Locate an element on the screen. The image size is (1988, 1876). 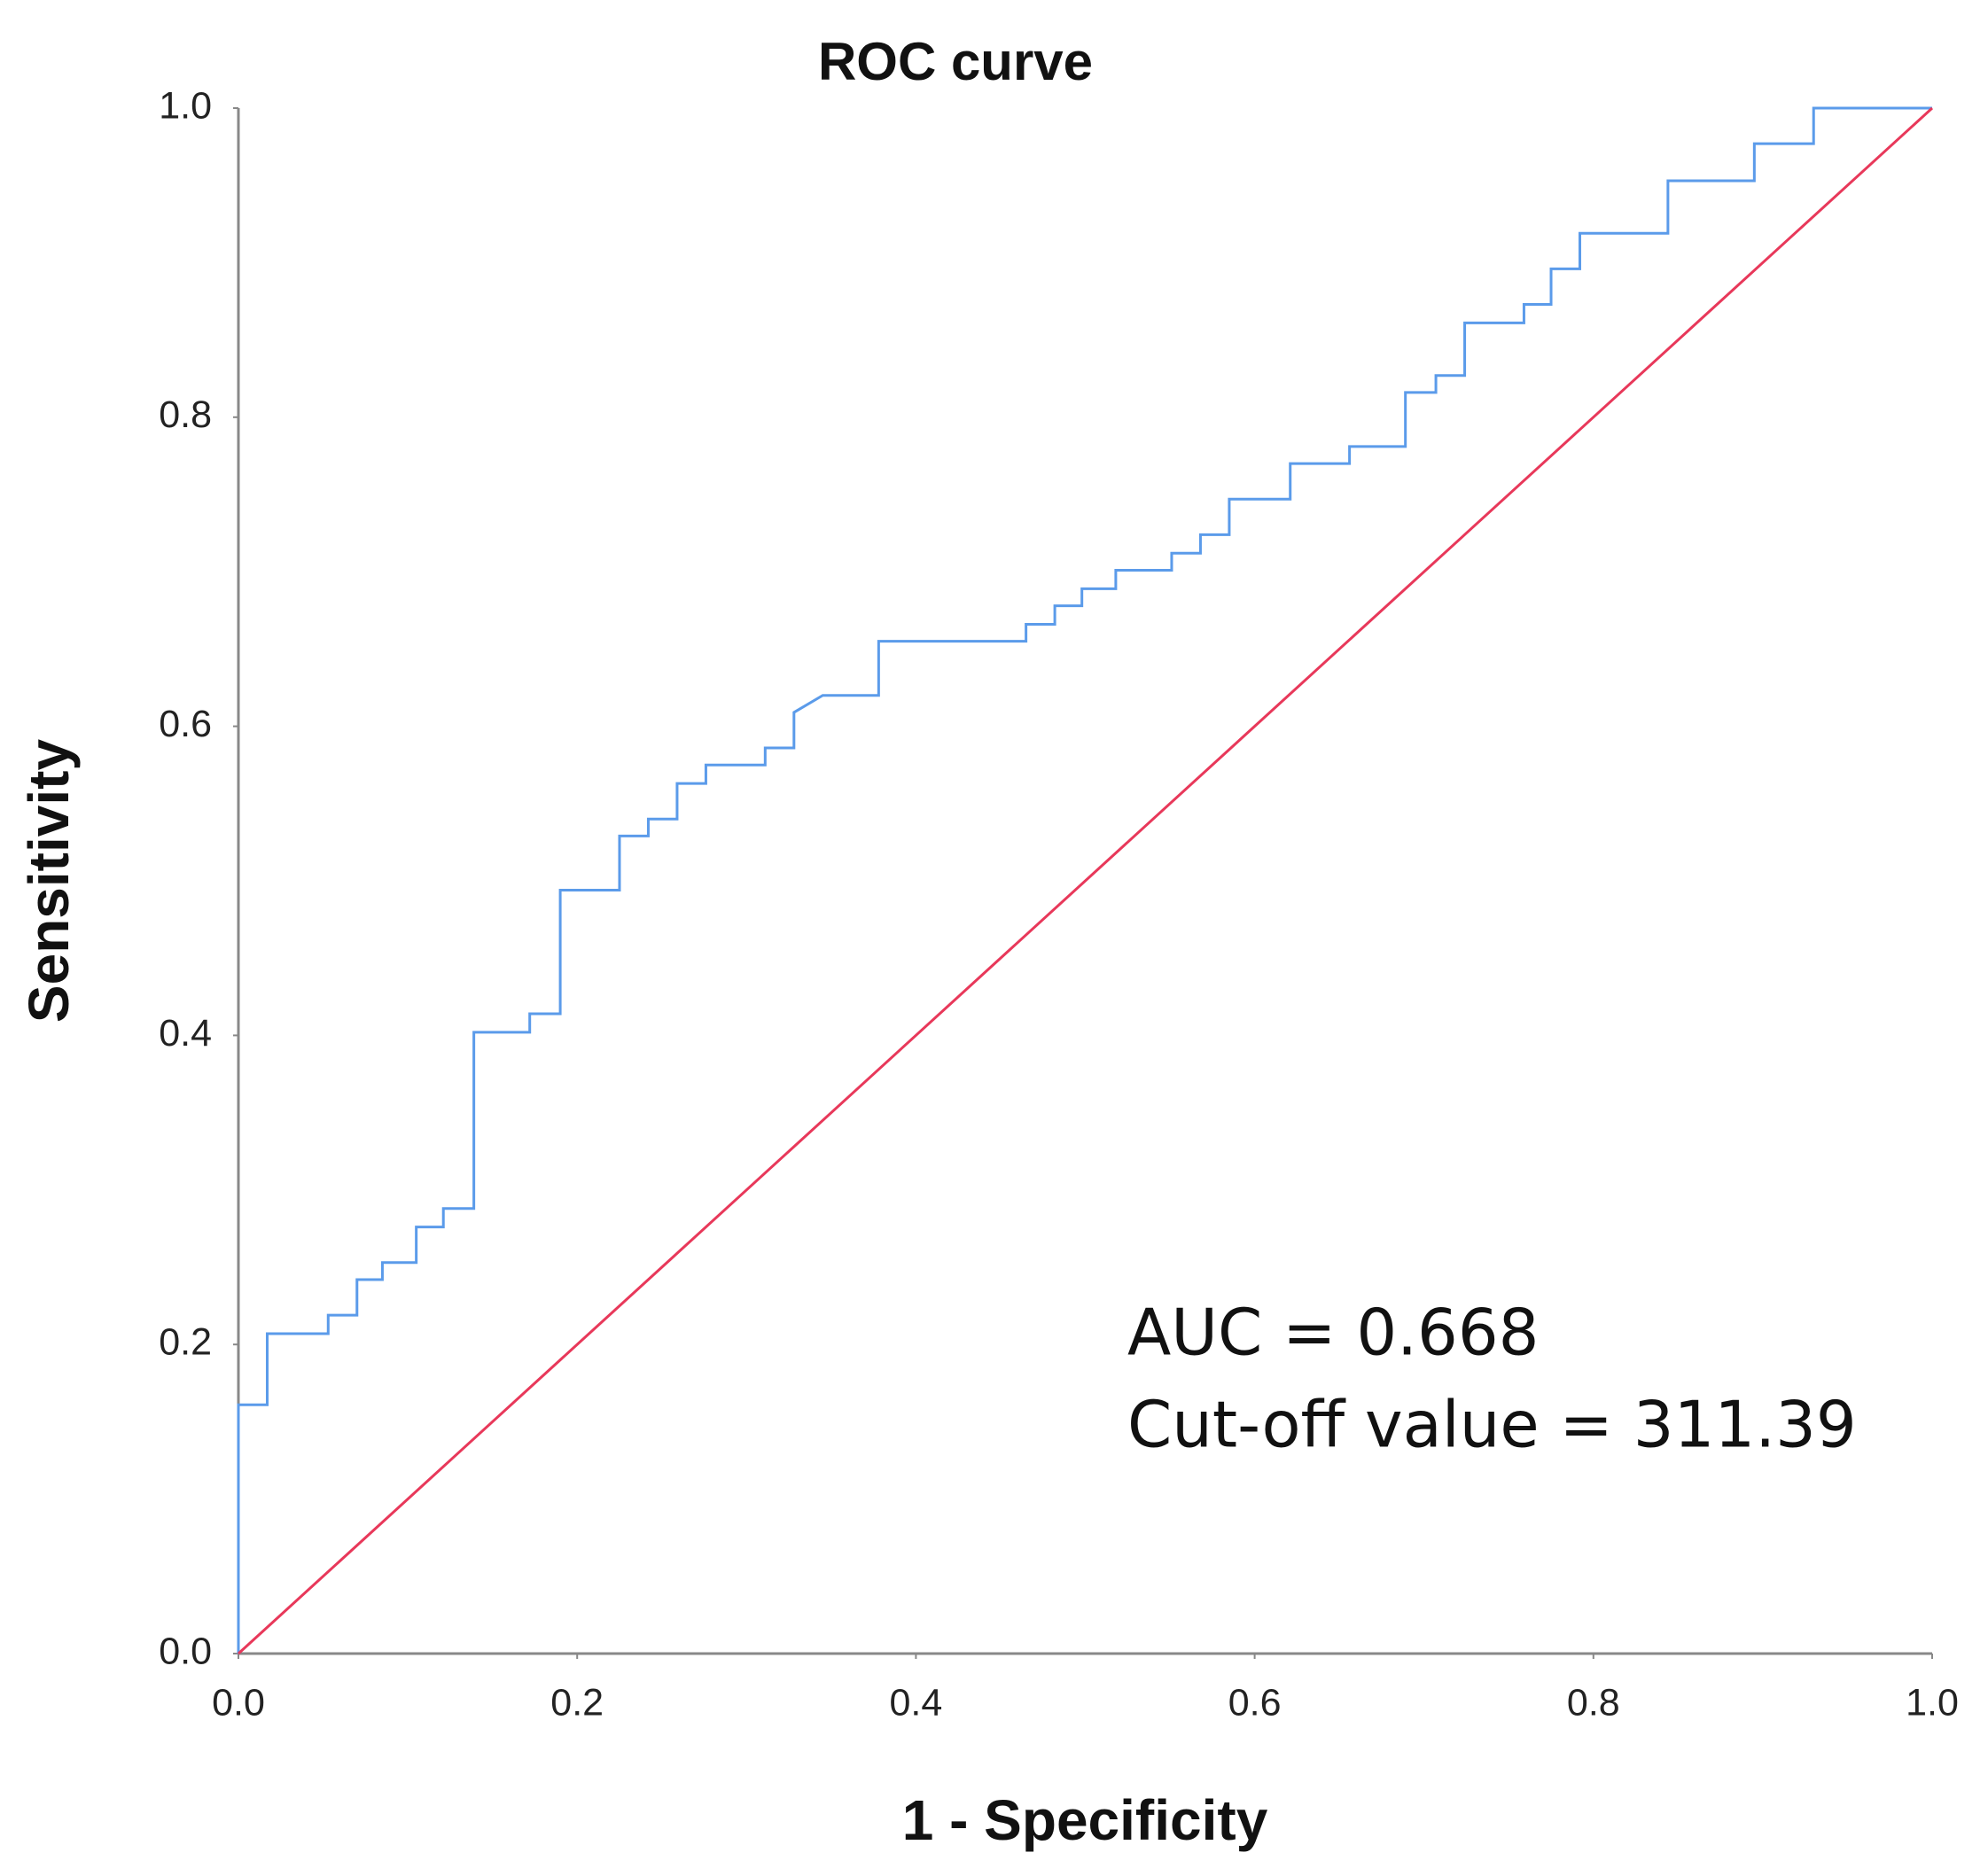
y-axis-label: Sensitivity is located at coordinates (49, 881).